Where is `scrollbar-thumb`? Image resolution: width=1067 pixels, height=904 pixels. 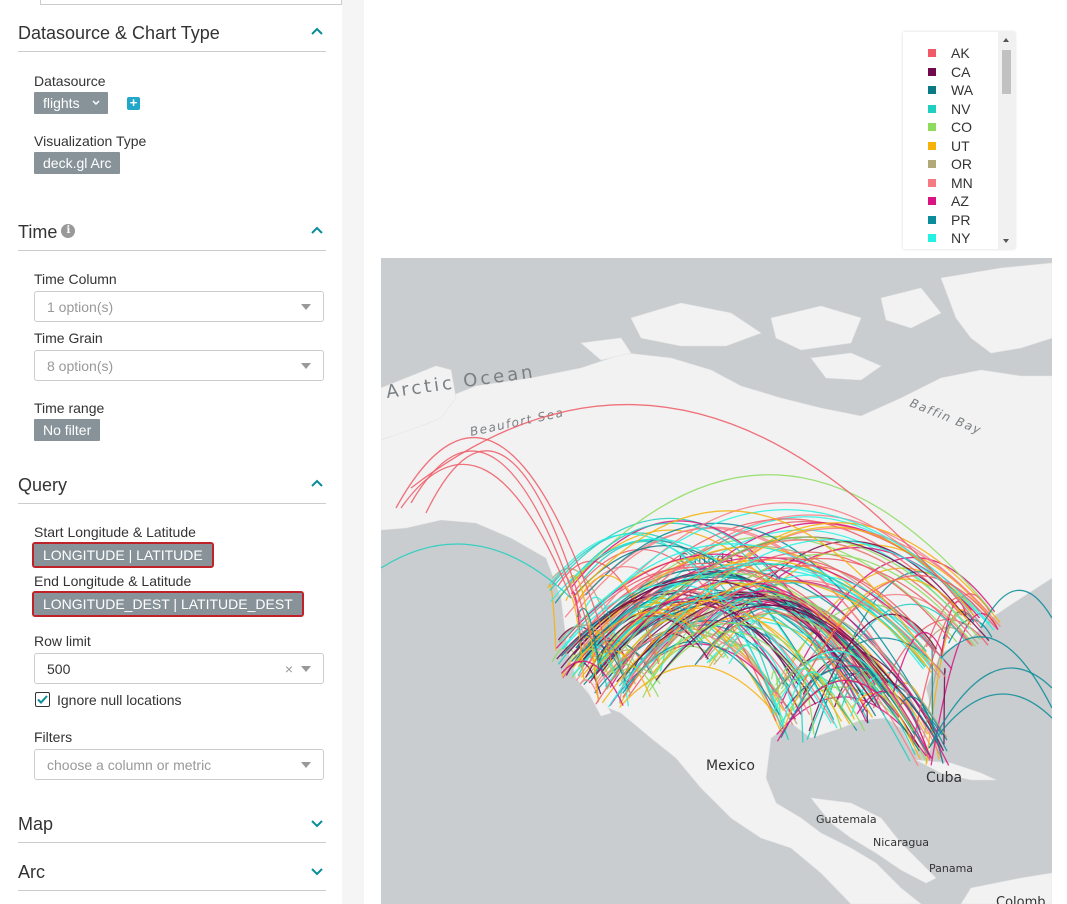
scrollbar-thumb is located at coordinates (1006, 72).